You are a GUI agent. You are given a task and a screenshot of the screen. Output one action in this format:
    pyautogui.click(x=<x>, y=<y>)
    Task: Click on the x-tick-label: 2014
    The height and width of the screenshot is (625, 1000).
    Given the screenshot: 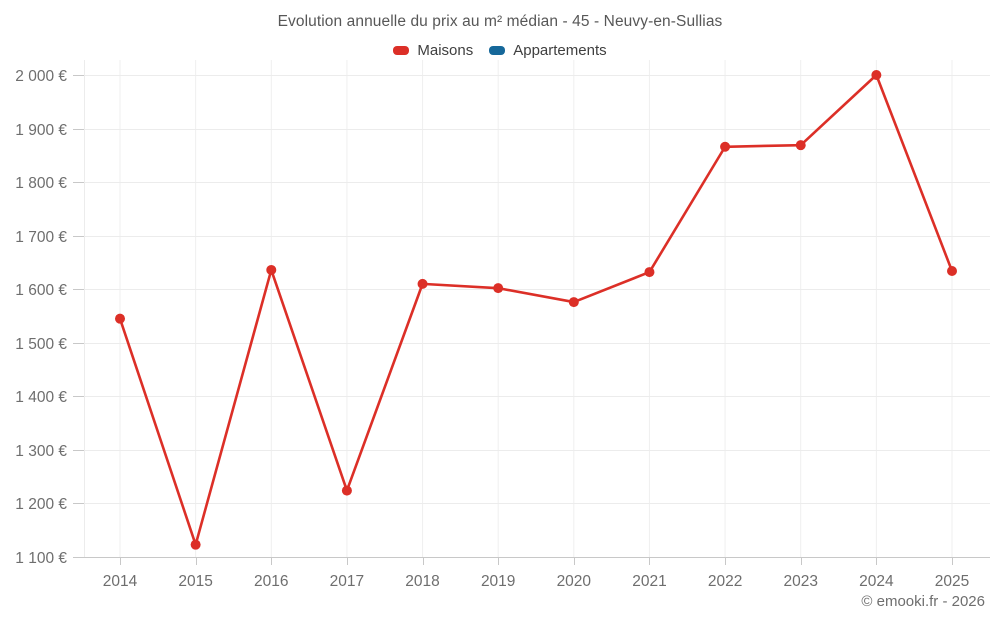 What is the action you would take?
    pyautogui.click(x=120, y=581)
    